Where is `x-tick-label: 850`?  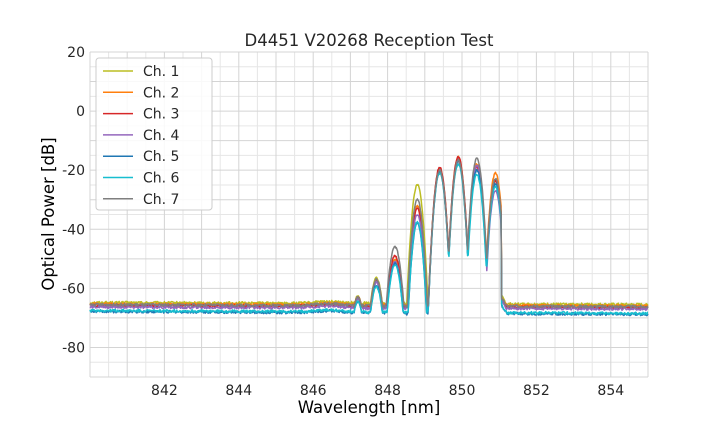 x-tick-label: 850 is located at coordinates (462, 391).